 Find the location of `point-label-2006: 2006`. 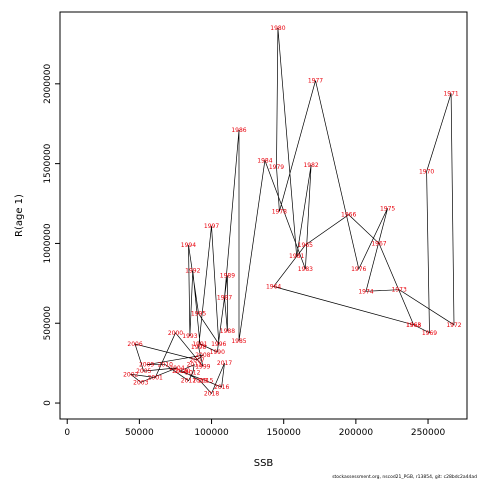

point-label-2006: 2006 is located at coordinates (134, 344).